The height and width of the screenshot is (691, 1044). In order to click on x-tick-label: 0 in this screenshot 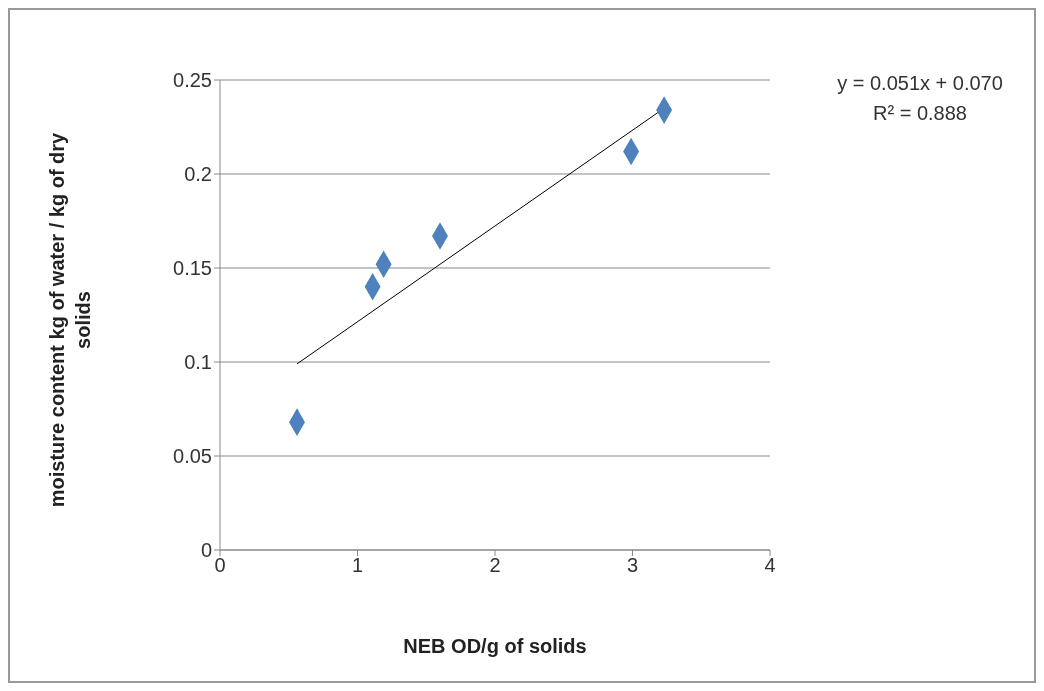, I will do `click(220, 565)`.